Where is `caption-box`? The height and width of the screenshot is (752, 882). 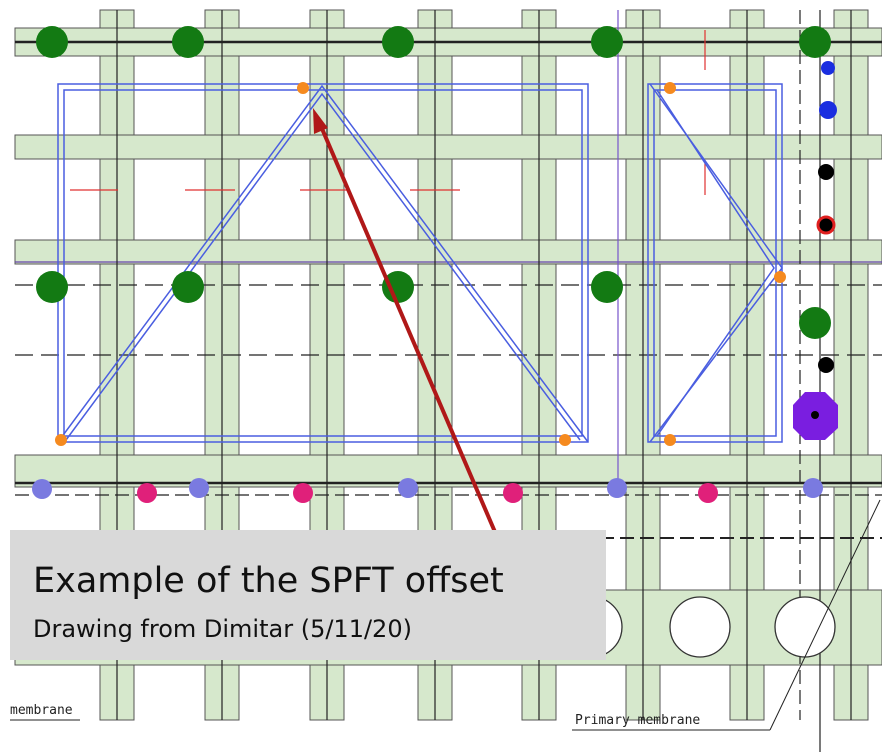 caption-box is located at coordinates (308, 595).